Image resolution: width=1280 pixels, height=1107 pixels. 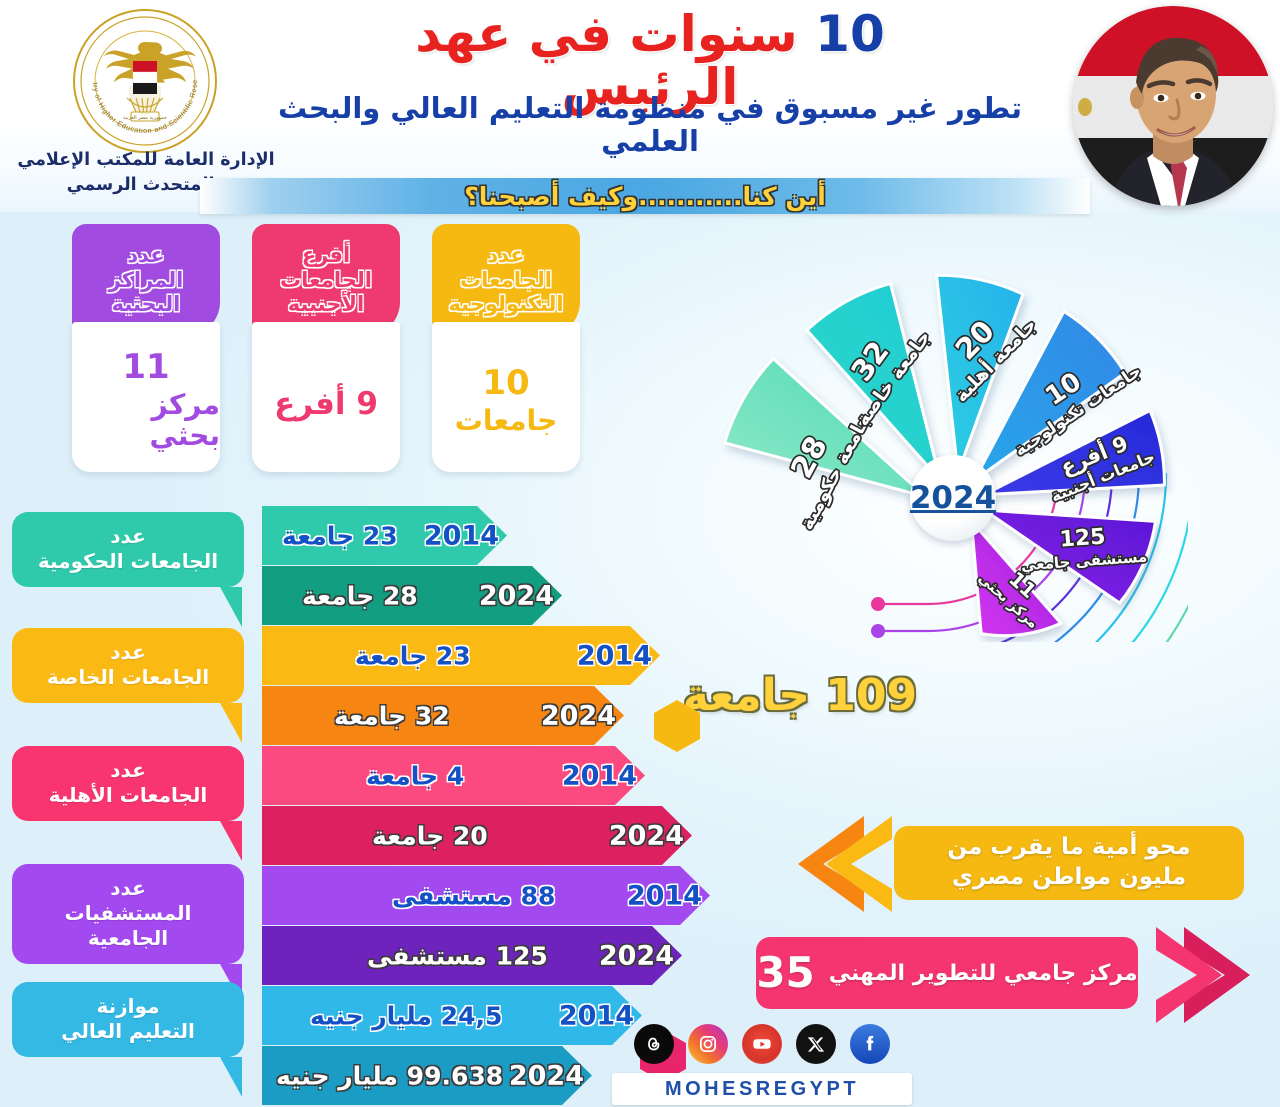 I want to click on social-icons, so click(x=762, y=1044).